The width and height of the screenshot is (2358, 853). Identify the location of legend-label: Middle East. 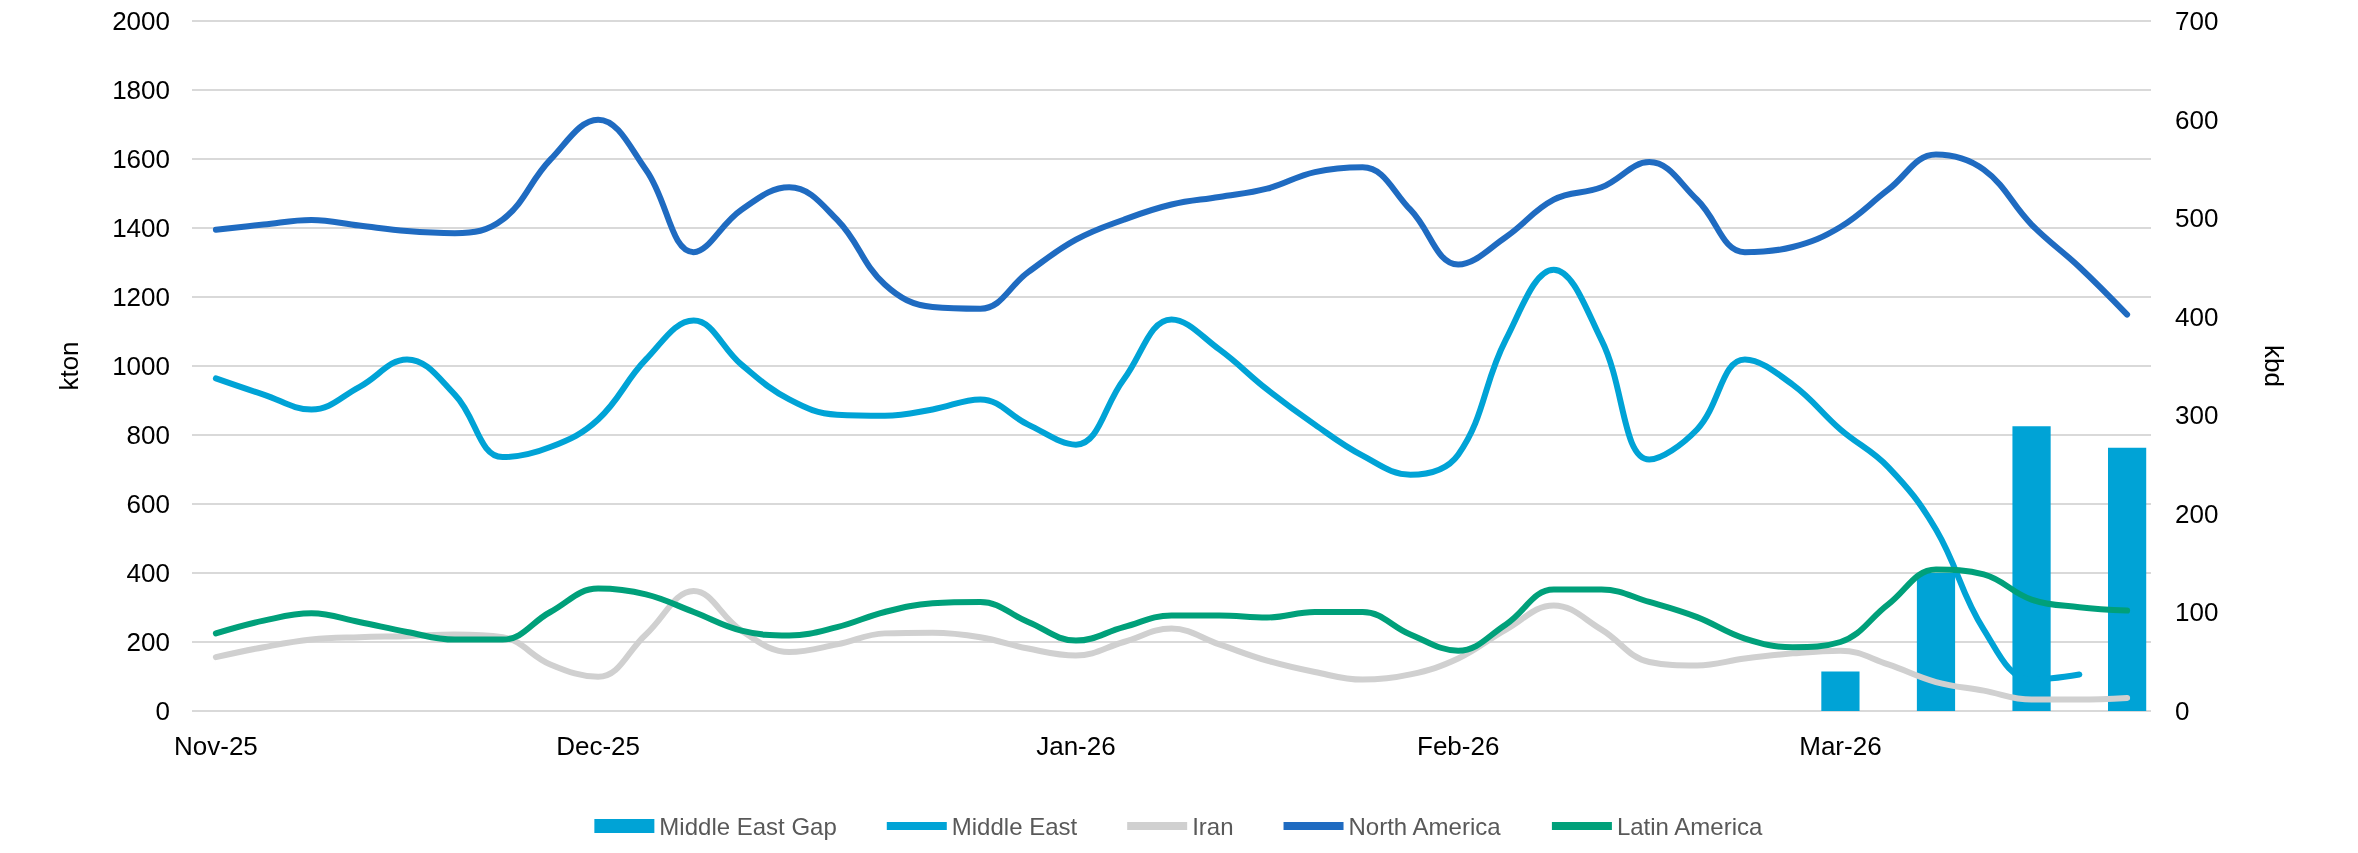
(1014, 826).